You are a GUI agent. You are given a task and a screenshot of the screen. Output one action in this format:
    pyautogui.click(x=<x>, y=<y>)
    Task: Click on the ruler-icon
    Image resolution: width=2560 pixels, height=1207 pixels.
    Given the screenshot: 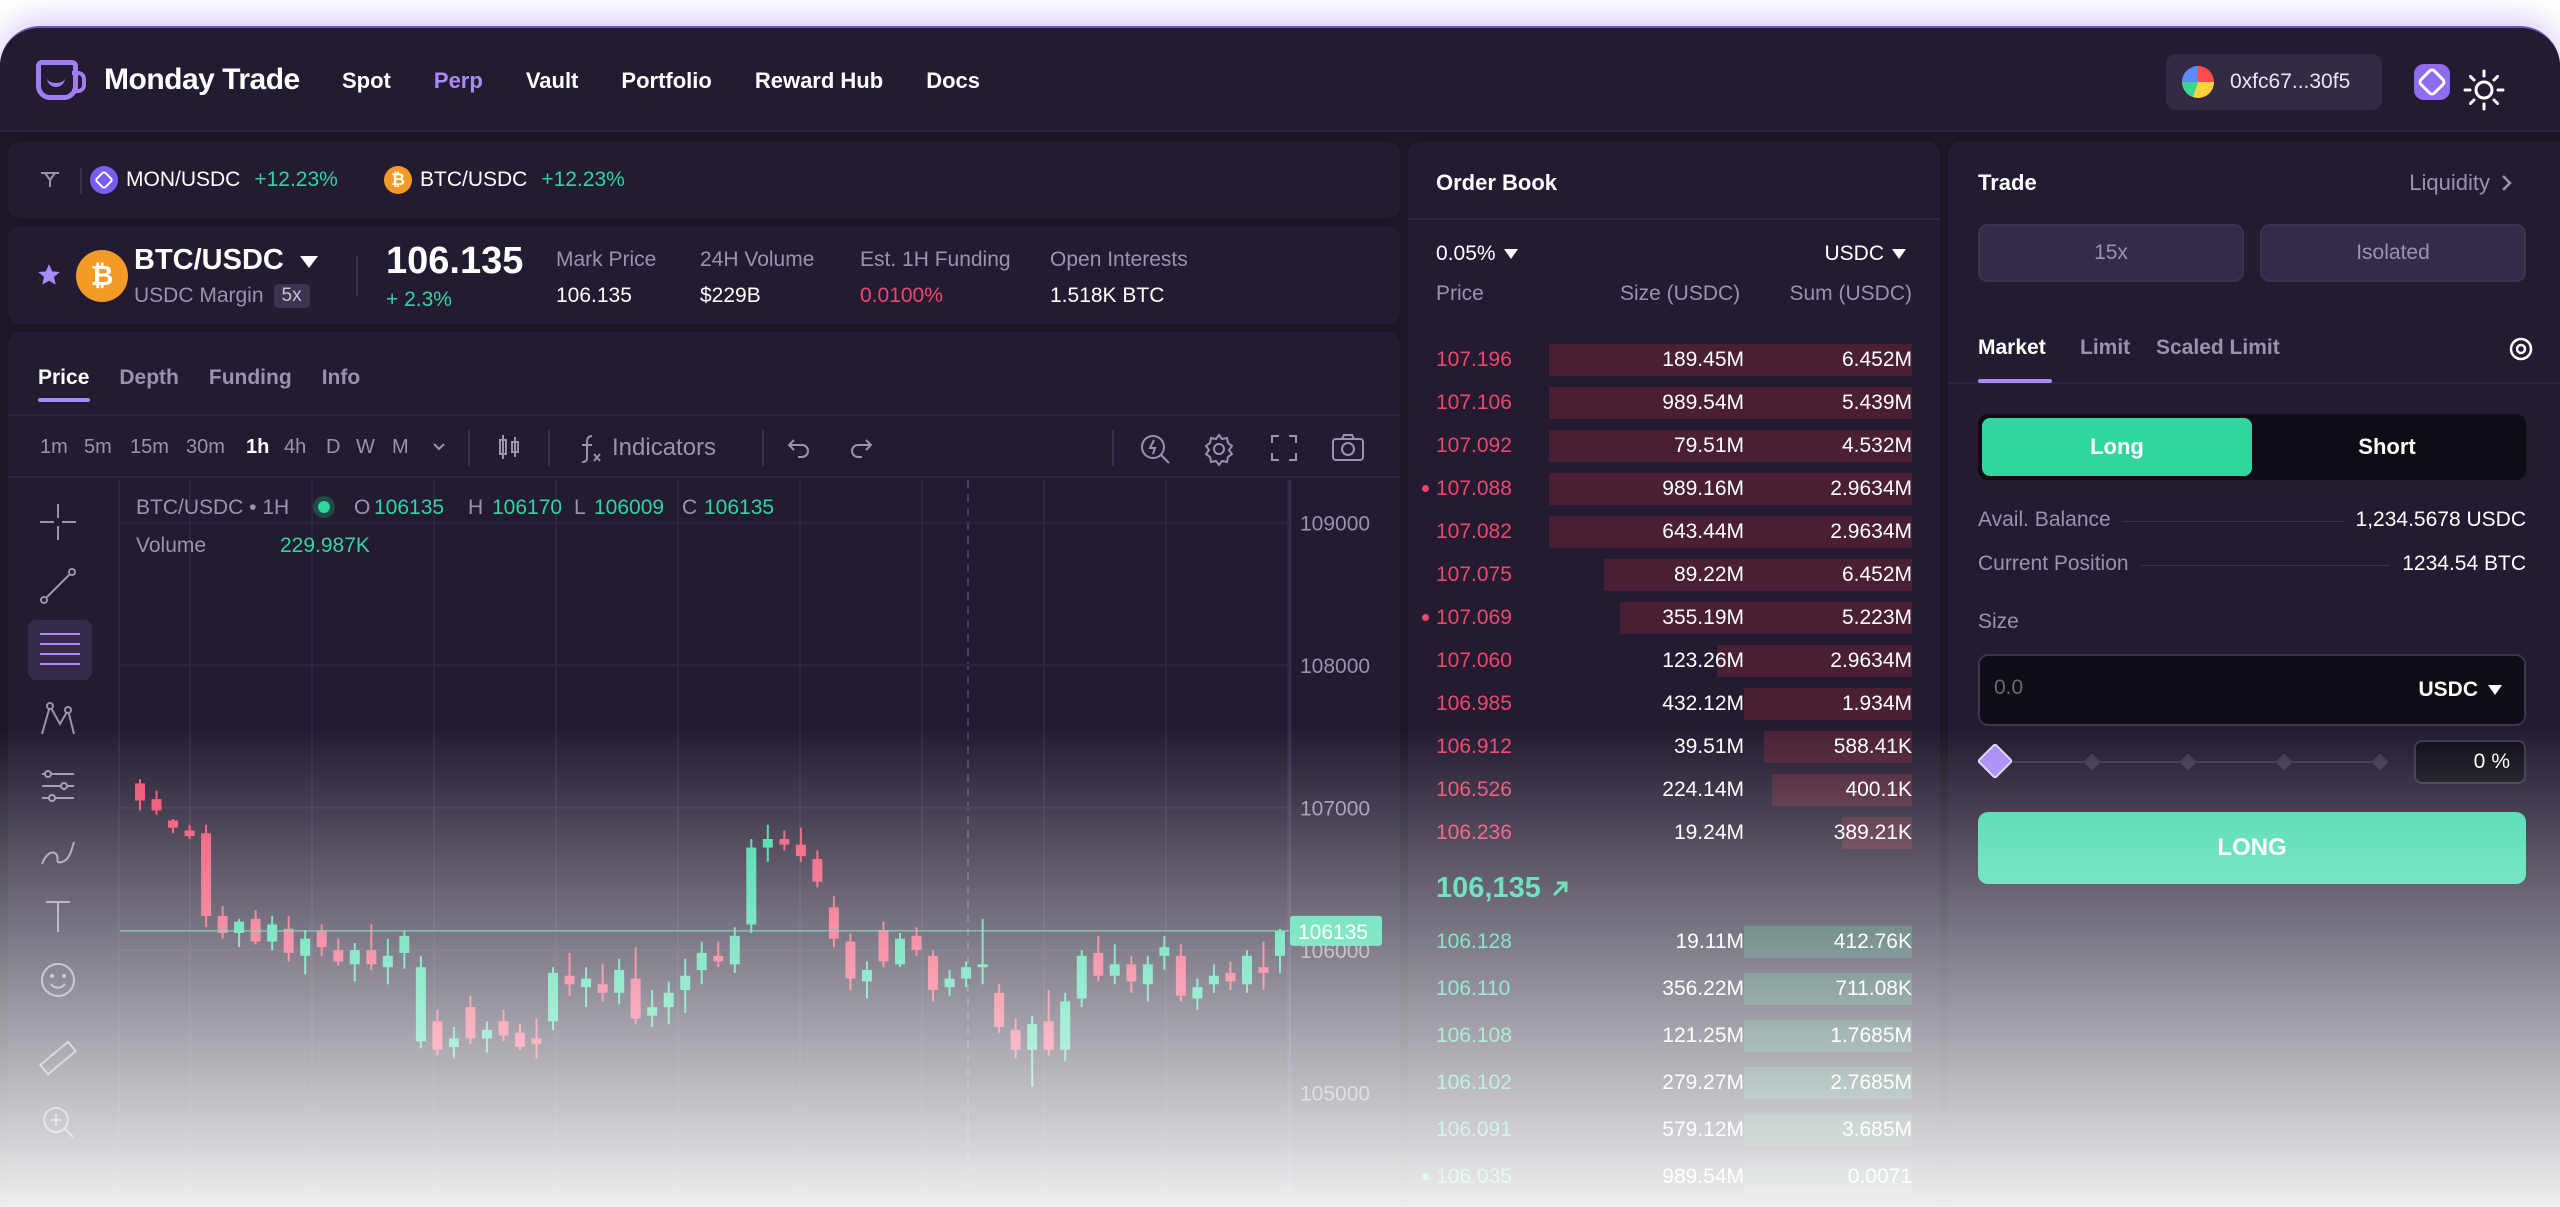 What is the action you would take?
    pyautogui.click(x=58, y=1060)
    